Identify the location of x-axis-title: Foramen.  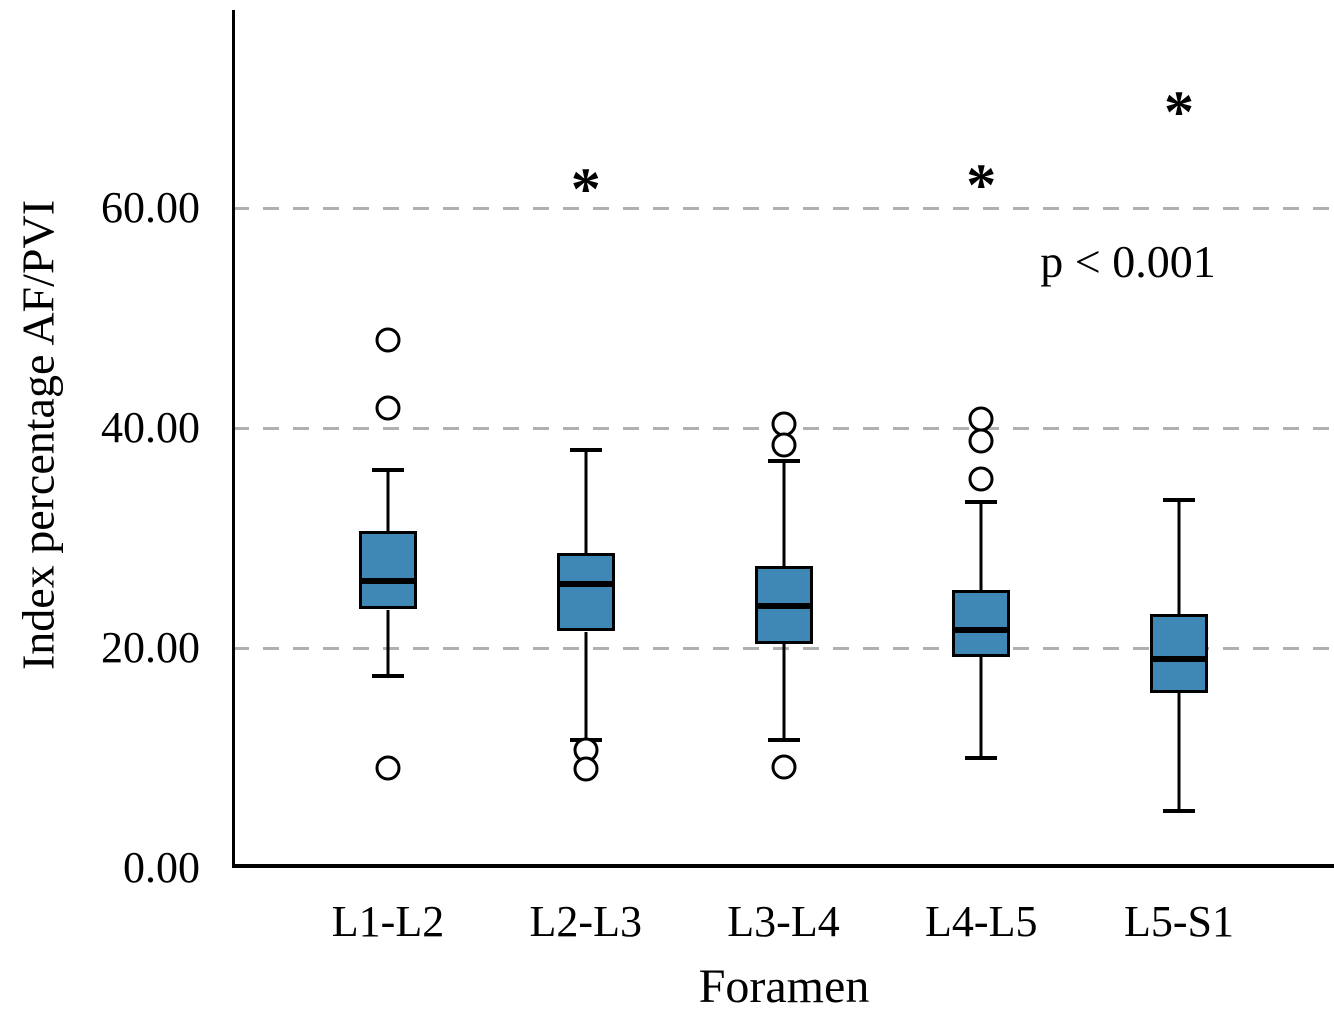
(784, 986).